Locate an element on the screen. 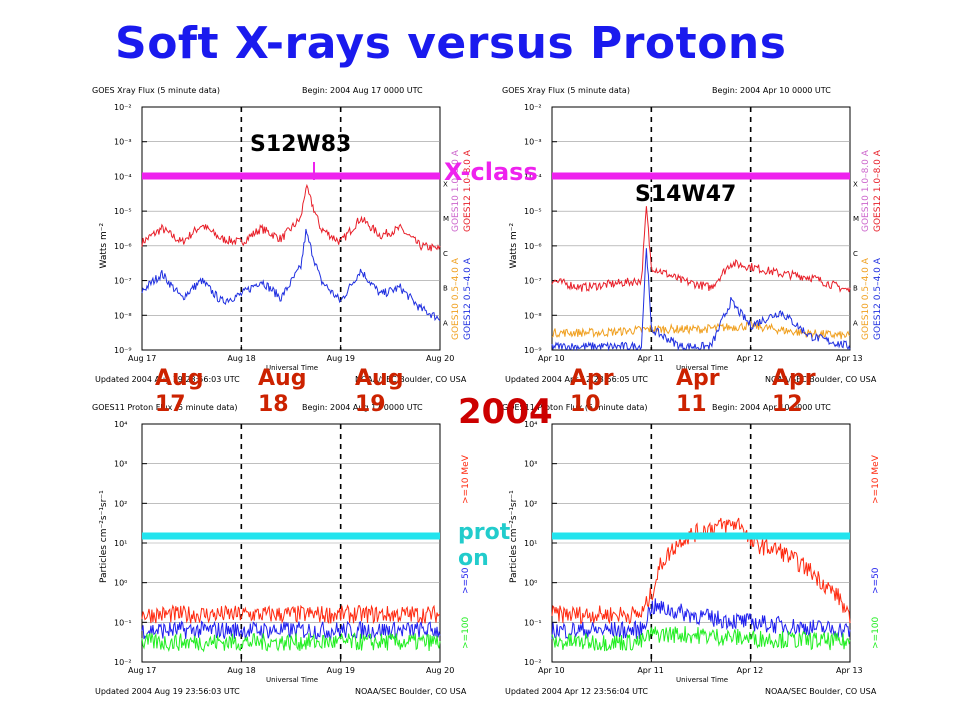 The width and height of the screenshot is (960, 720). date-label-aug19: Aug19 is located at coordinates (379, 391).